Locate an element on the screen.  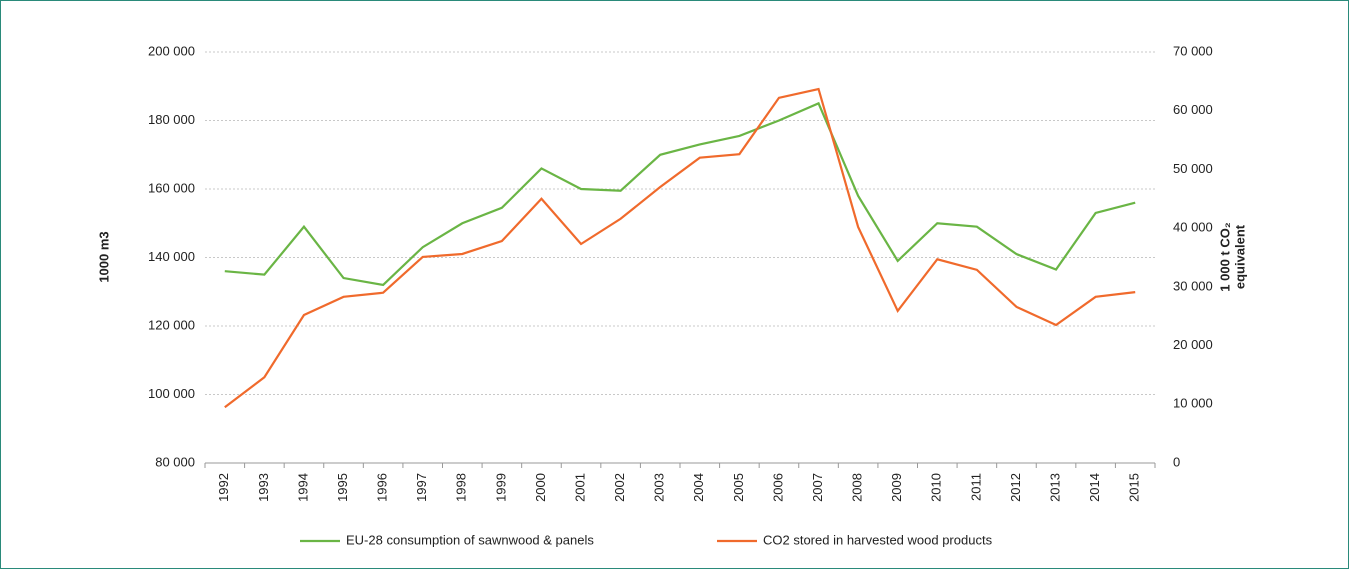
x-tick-label: 2001 is located at coordinates (579, 487).